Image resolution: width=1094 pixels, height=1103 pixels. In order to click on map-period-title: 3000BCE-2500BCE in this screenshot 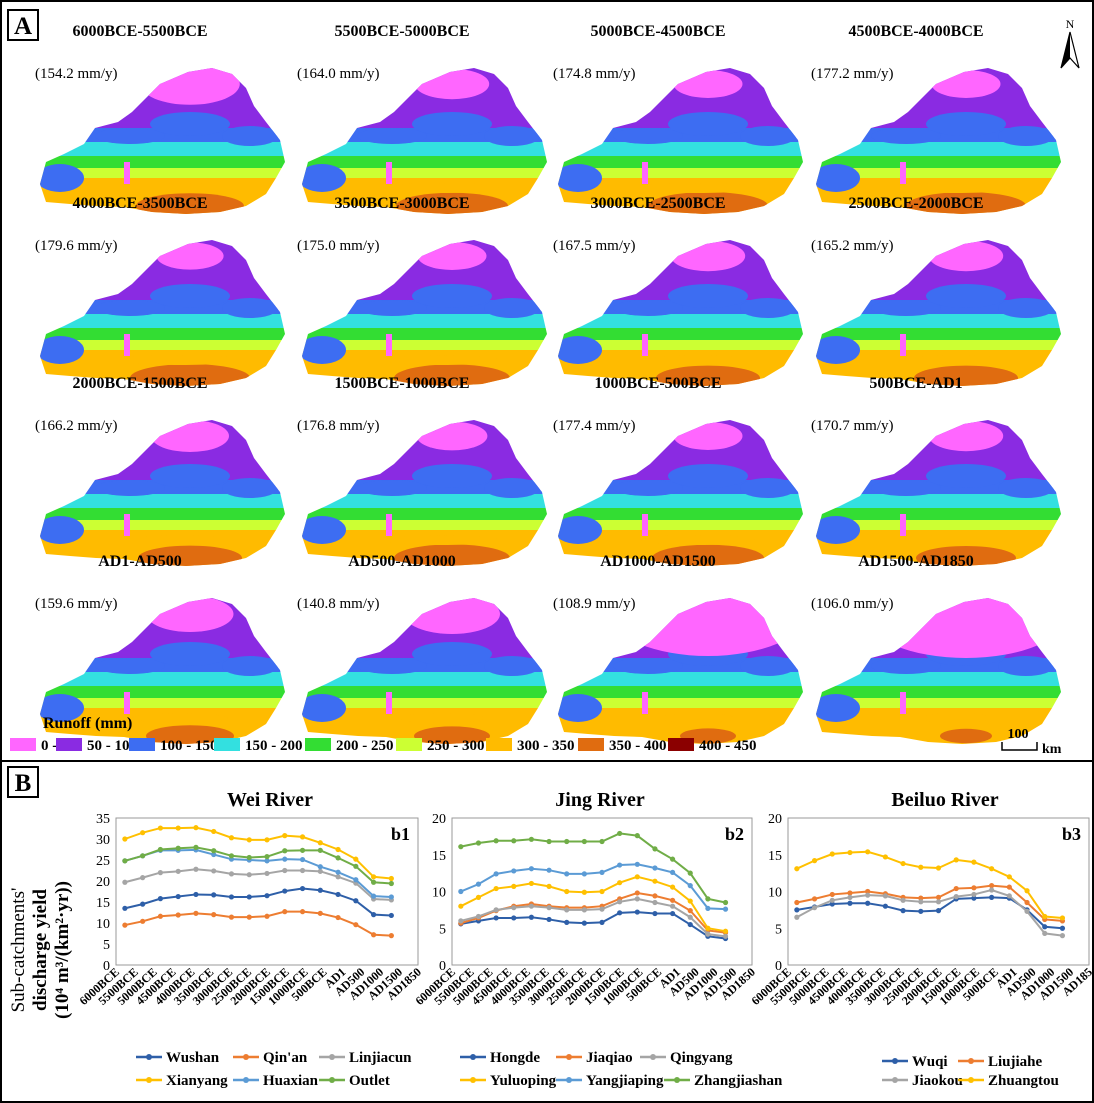, I will do `click(657, 203)`.